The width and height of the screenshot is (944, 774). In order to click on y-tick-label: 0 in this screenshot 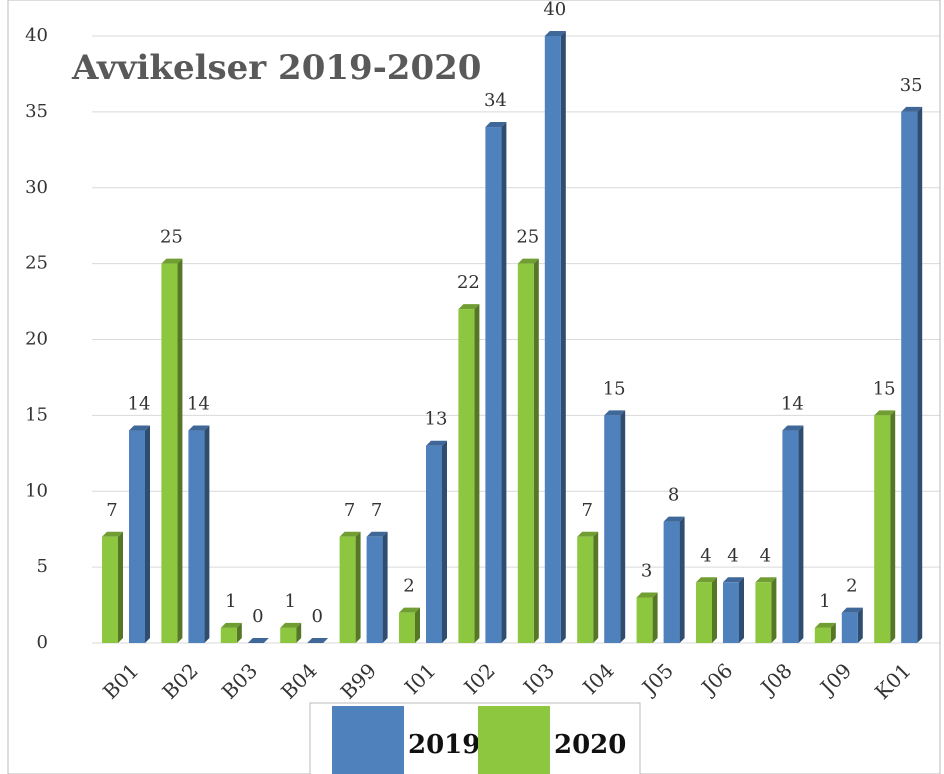, I will do `click(42, 642)`.